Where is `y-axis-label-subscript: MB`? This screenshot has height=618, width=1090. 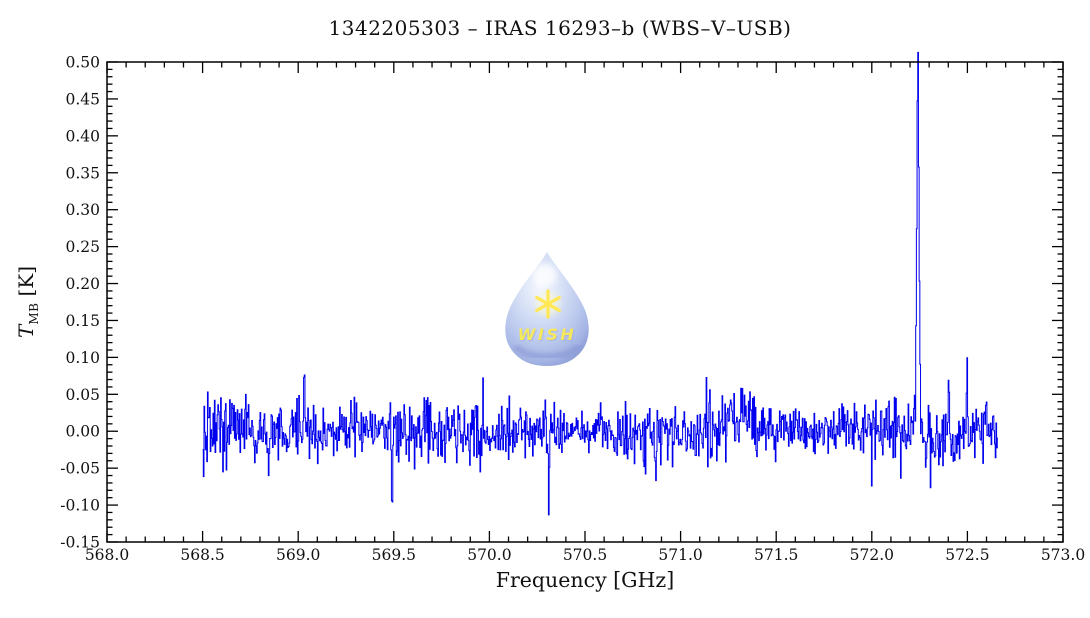
y-axis-label-subscript: MB is located at coordinates (34, 313).